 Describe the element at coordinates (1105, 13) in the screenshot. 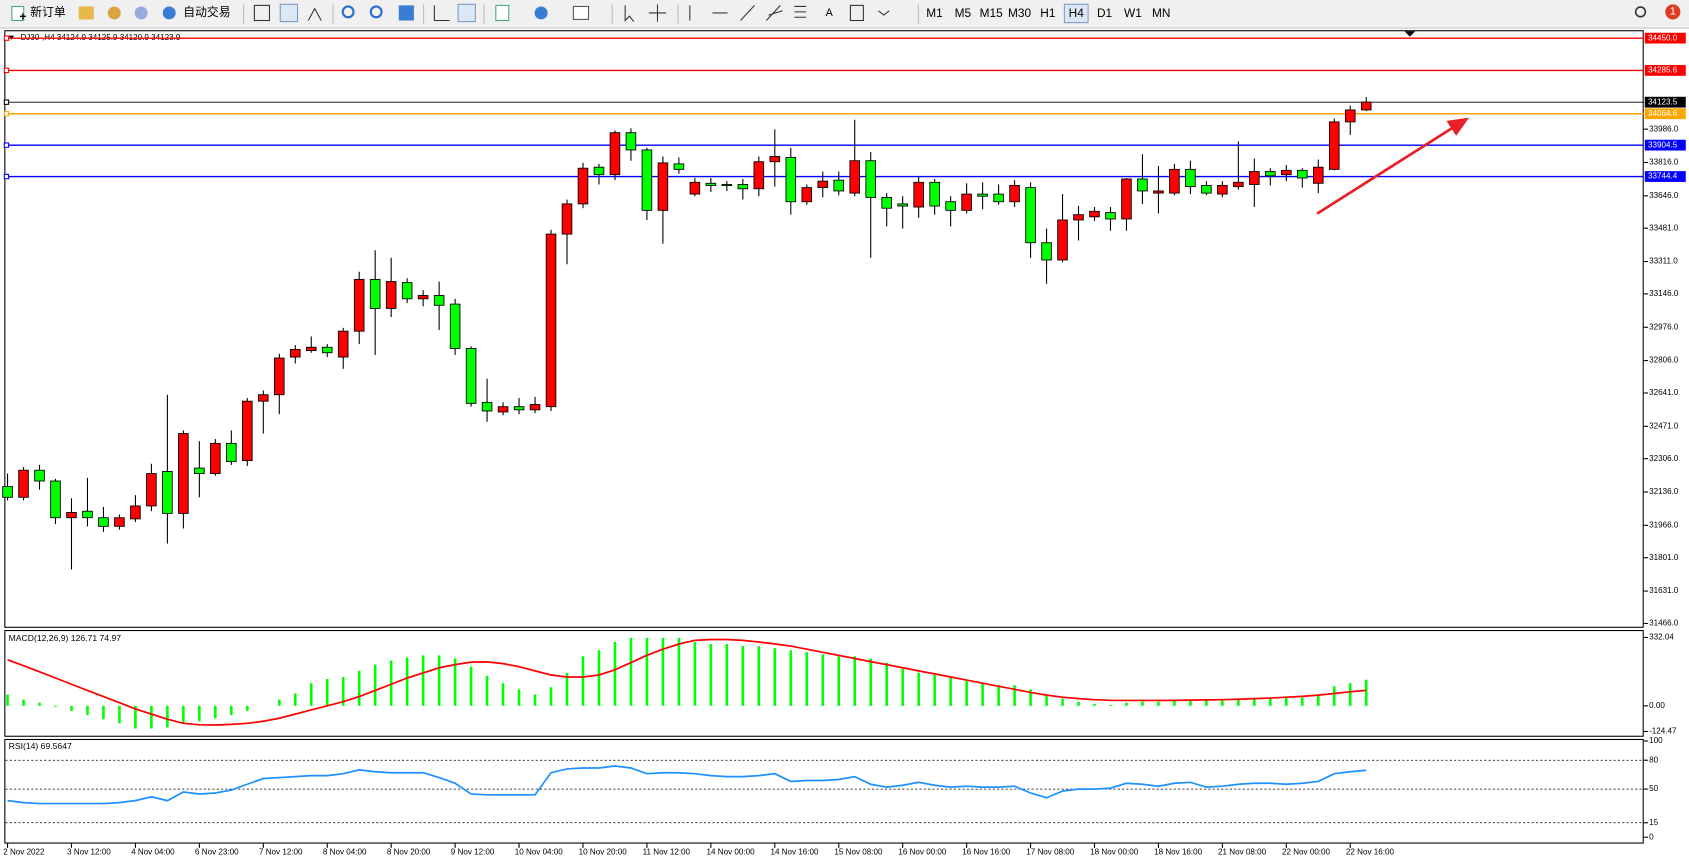

I see `timeframe-button: D1` at that location.